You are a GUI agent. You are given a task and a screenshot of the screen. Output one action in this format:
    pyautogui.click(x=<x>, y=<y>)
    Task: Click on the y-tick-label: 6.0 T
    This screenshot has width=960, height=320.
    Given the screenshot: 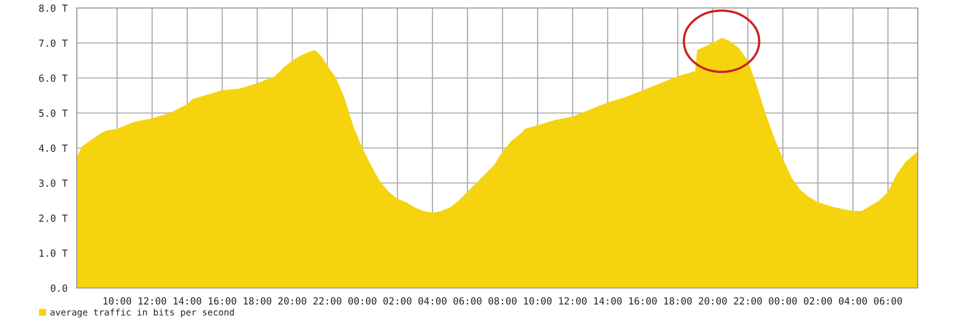 What is the action you would take?
    pyautogui.click(x=53, y=78)
    